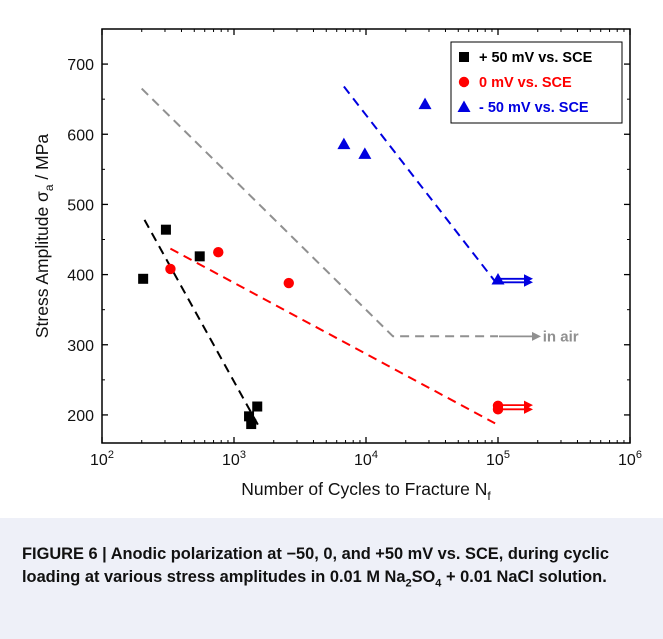  I want to click on y-axis-title: Stress Amplitude σa / MPa, so click(44, 236).